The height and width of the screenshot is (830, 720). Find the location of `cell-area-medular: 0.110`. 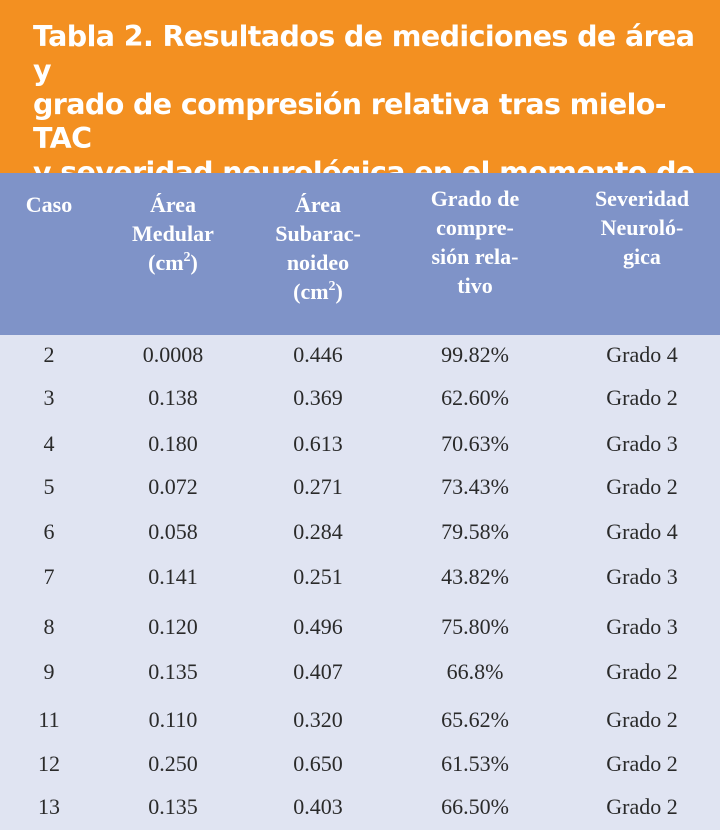

cell-area-medular: 0.110 is located at coordinates (173, 719).